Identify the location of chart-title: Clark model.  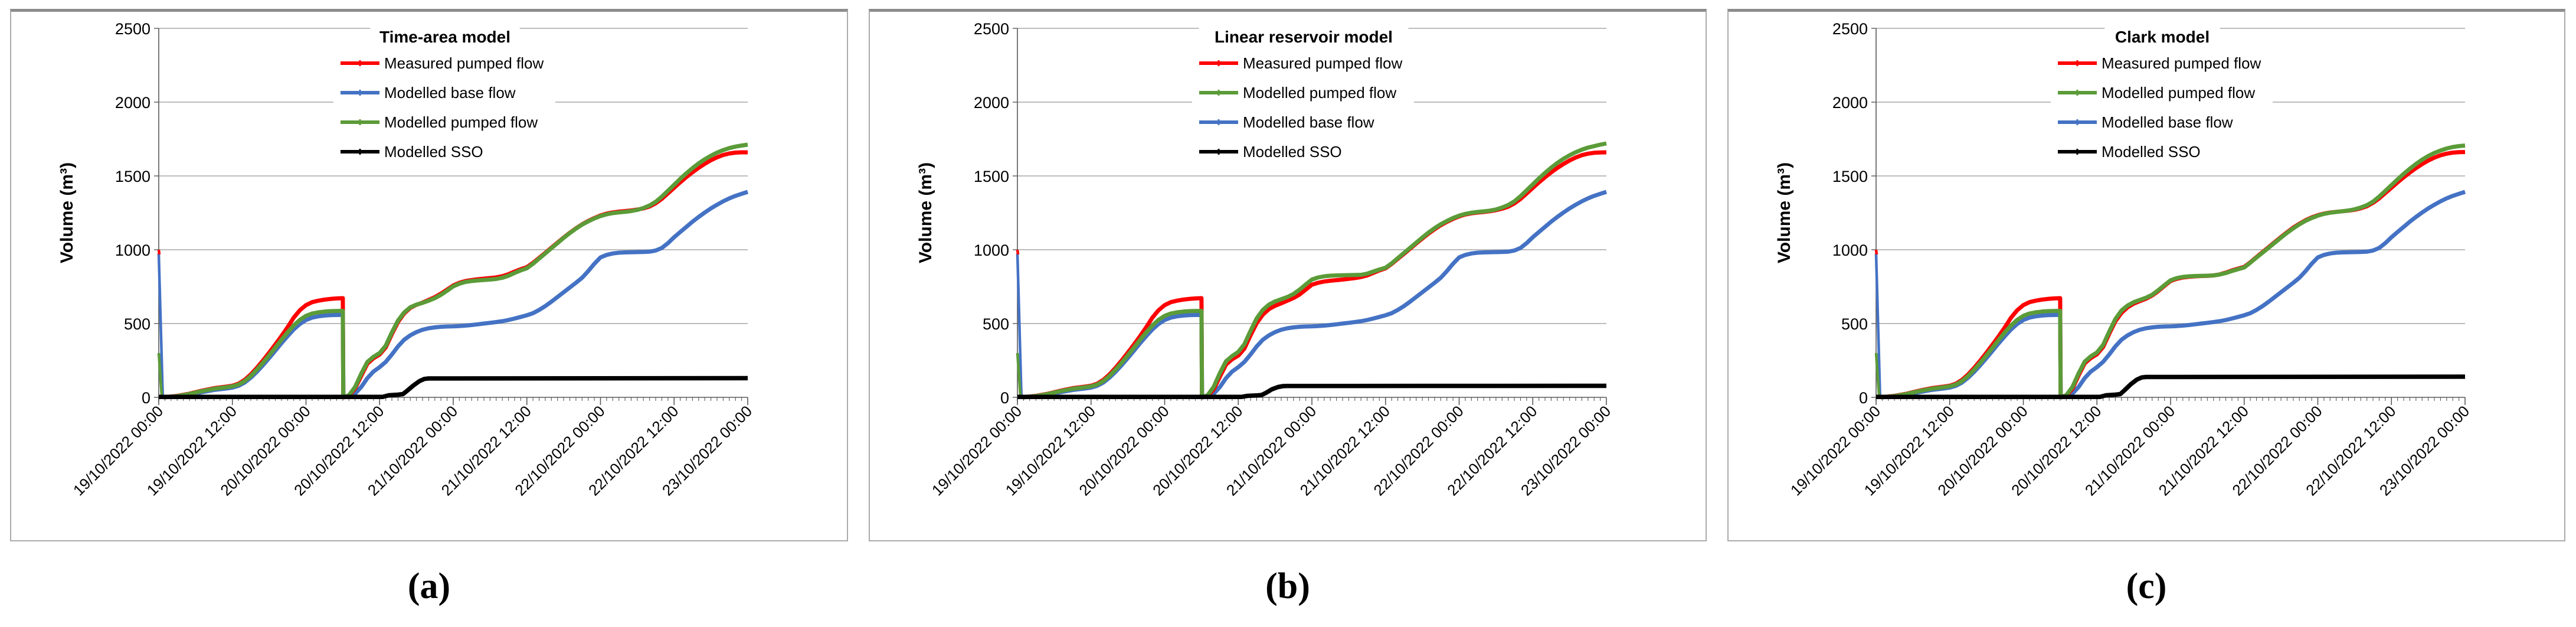
(2162, 36).